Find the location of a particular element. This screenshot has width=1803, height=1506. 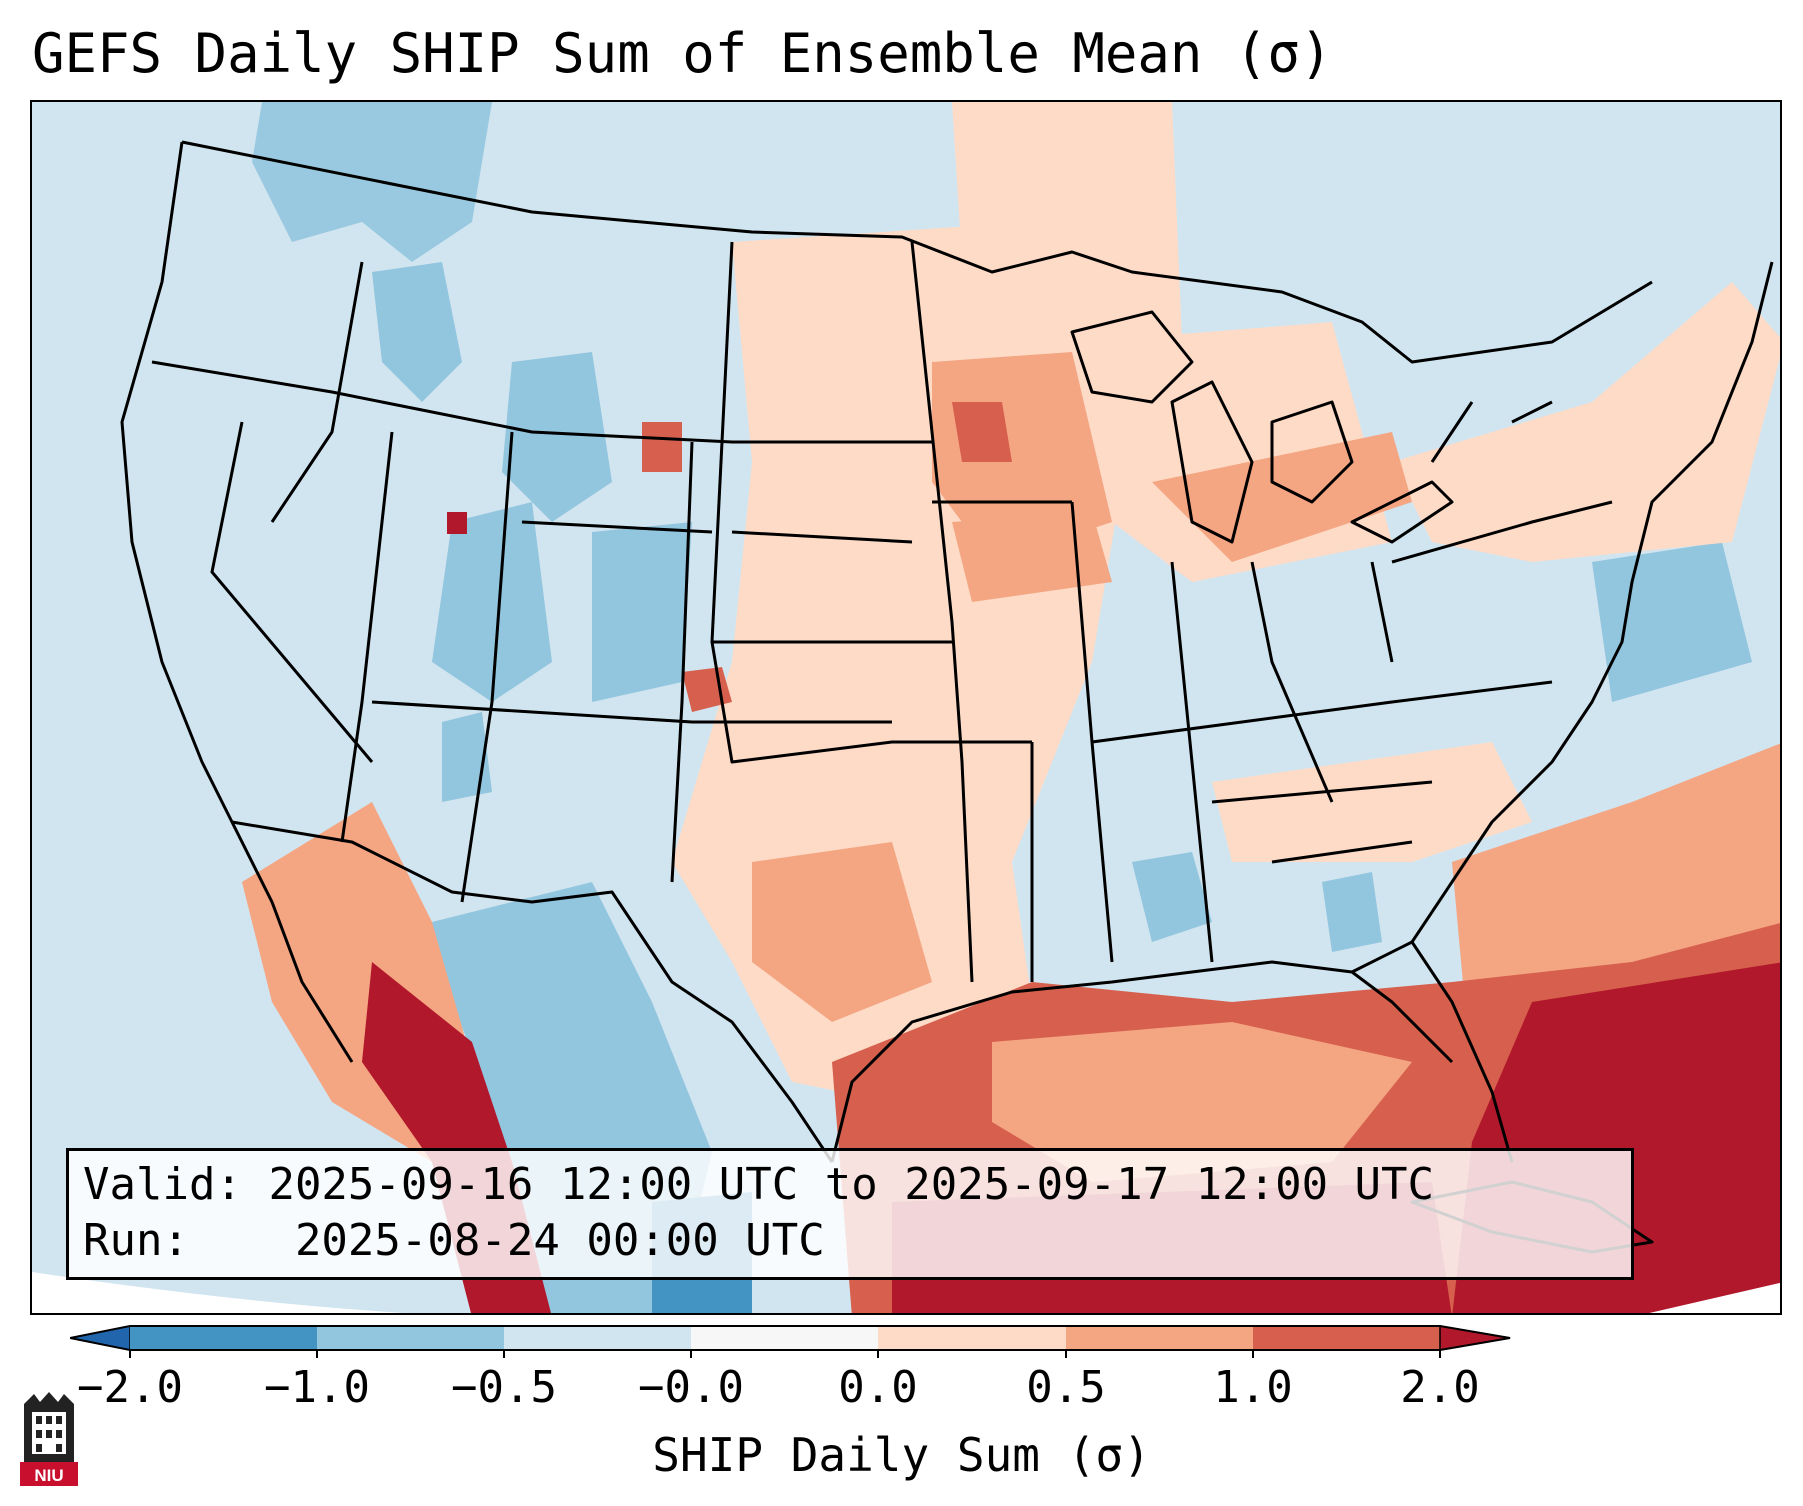

colorbar is located at coordinates (790, 1341).